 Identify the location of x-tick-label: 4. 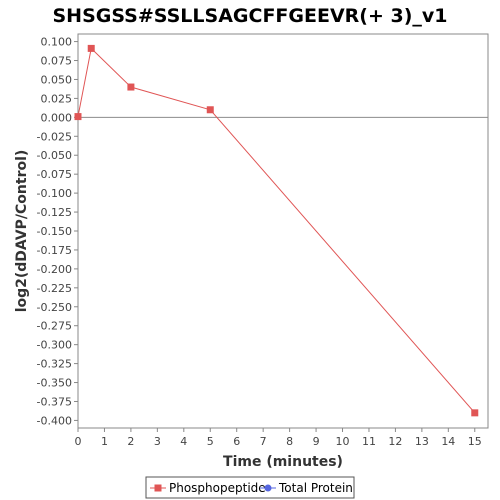
(183, 441).